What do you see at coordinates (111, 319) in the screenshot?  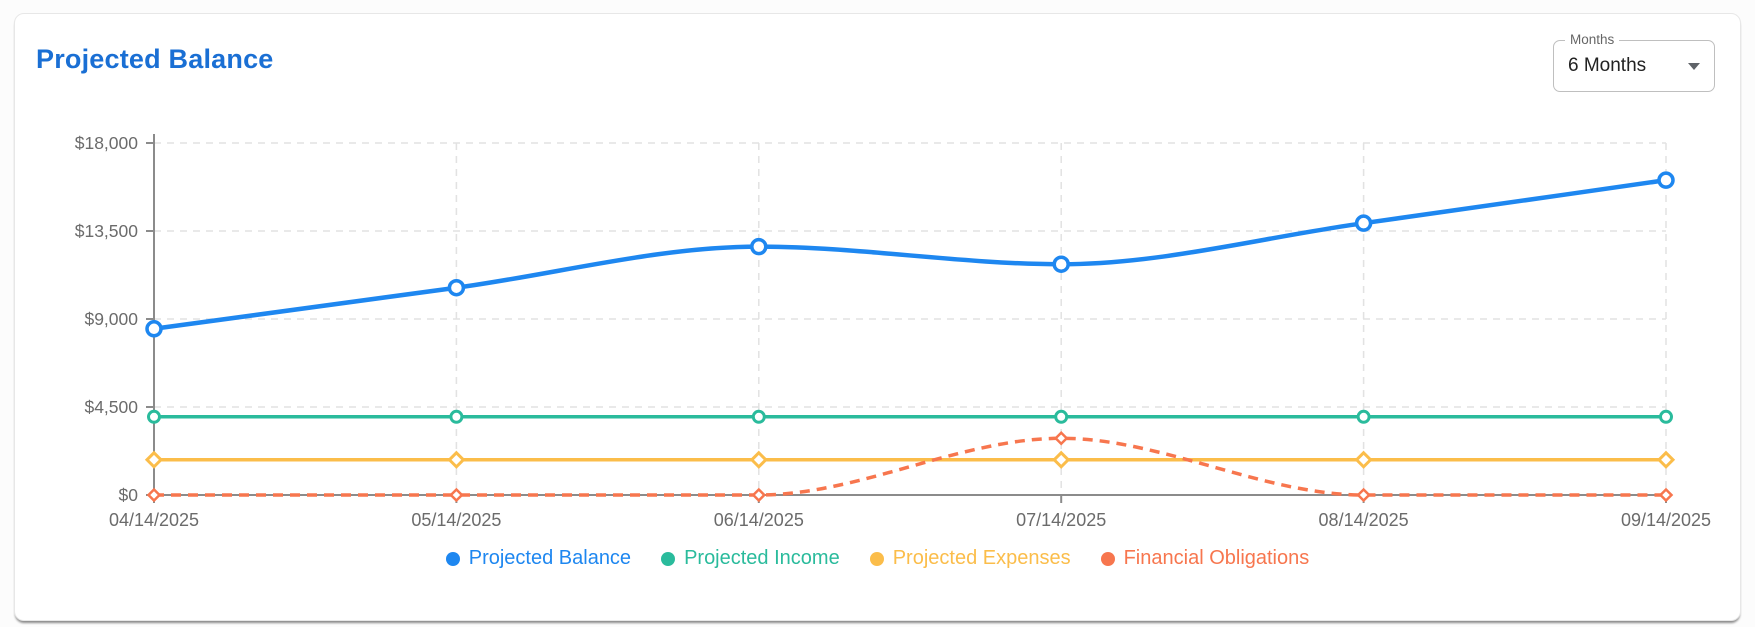 I see `y-tick-label: $9,000` at bounding box center [111, 319].